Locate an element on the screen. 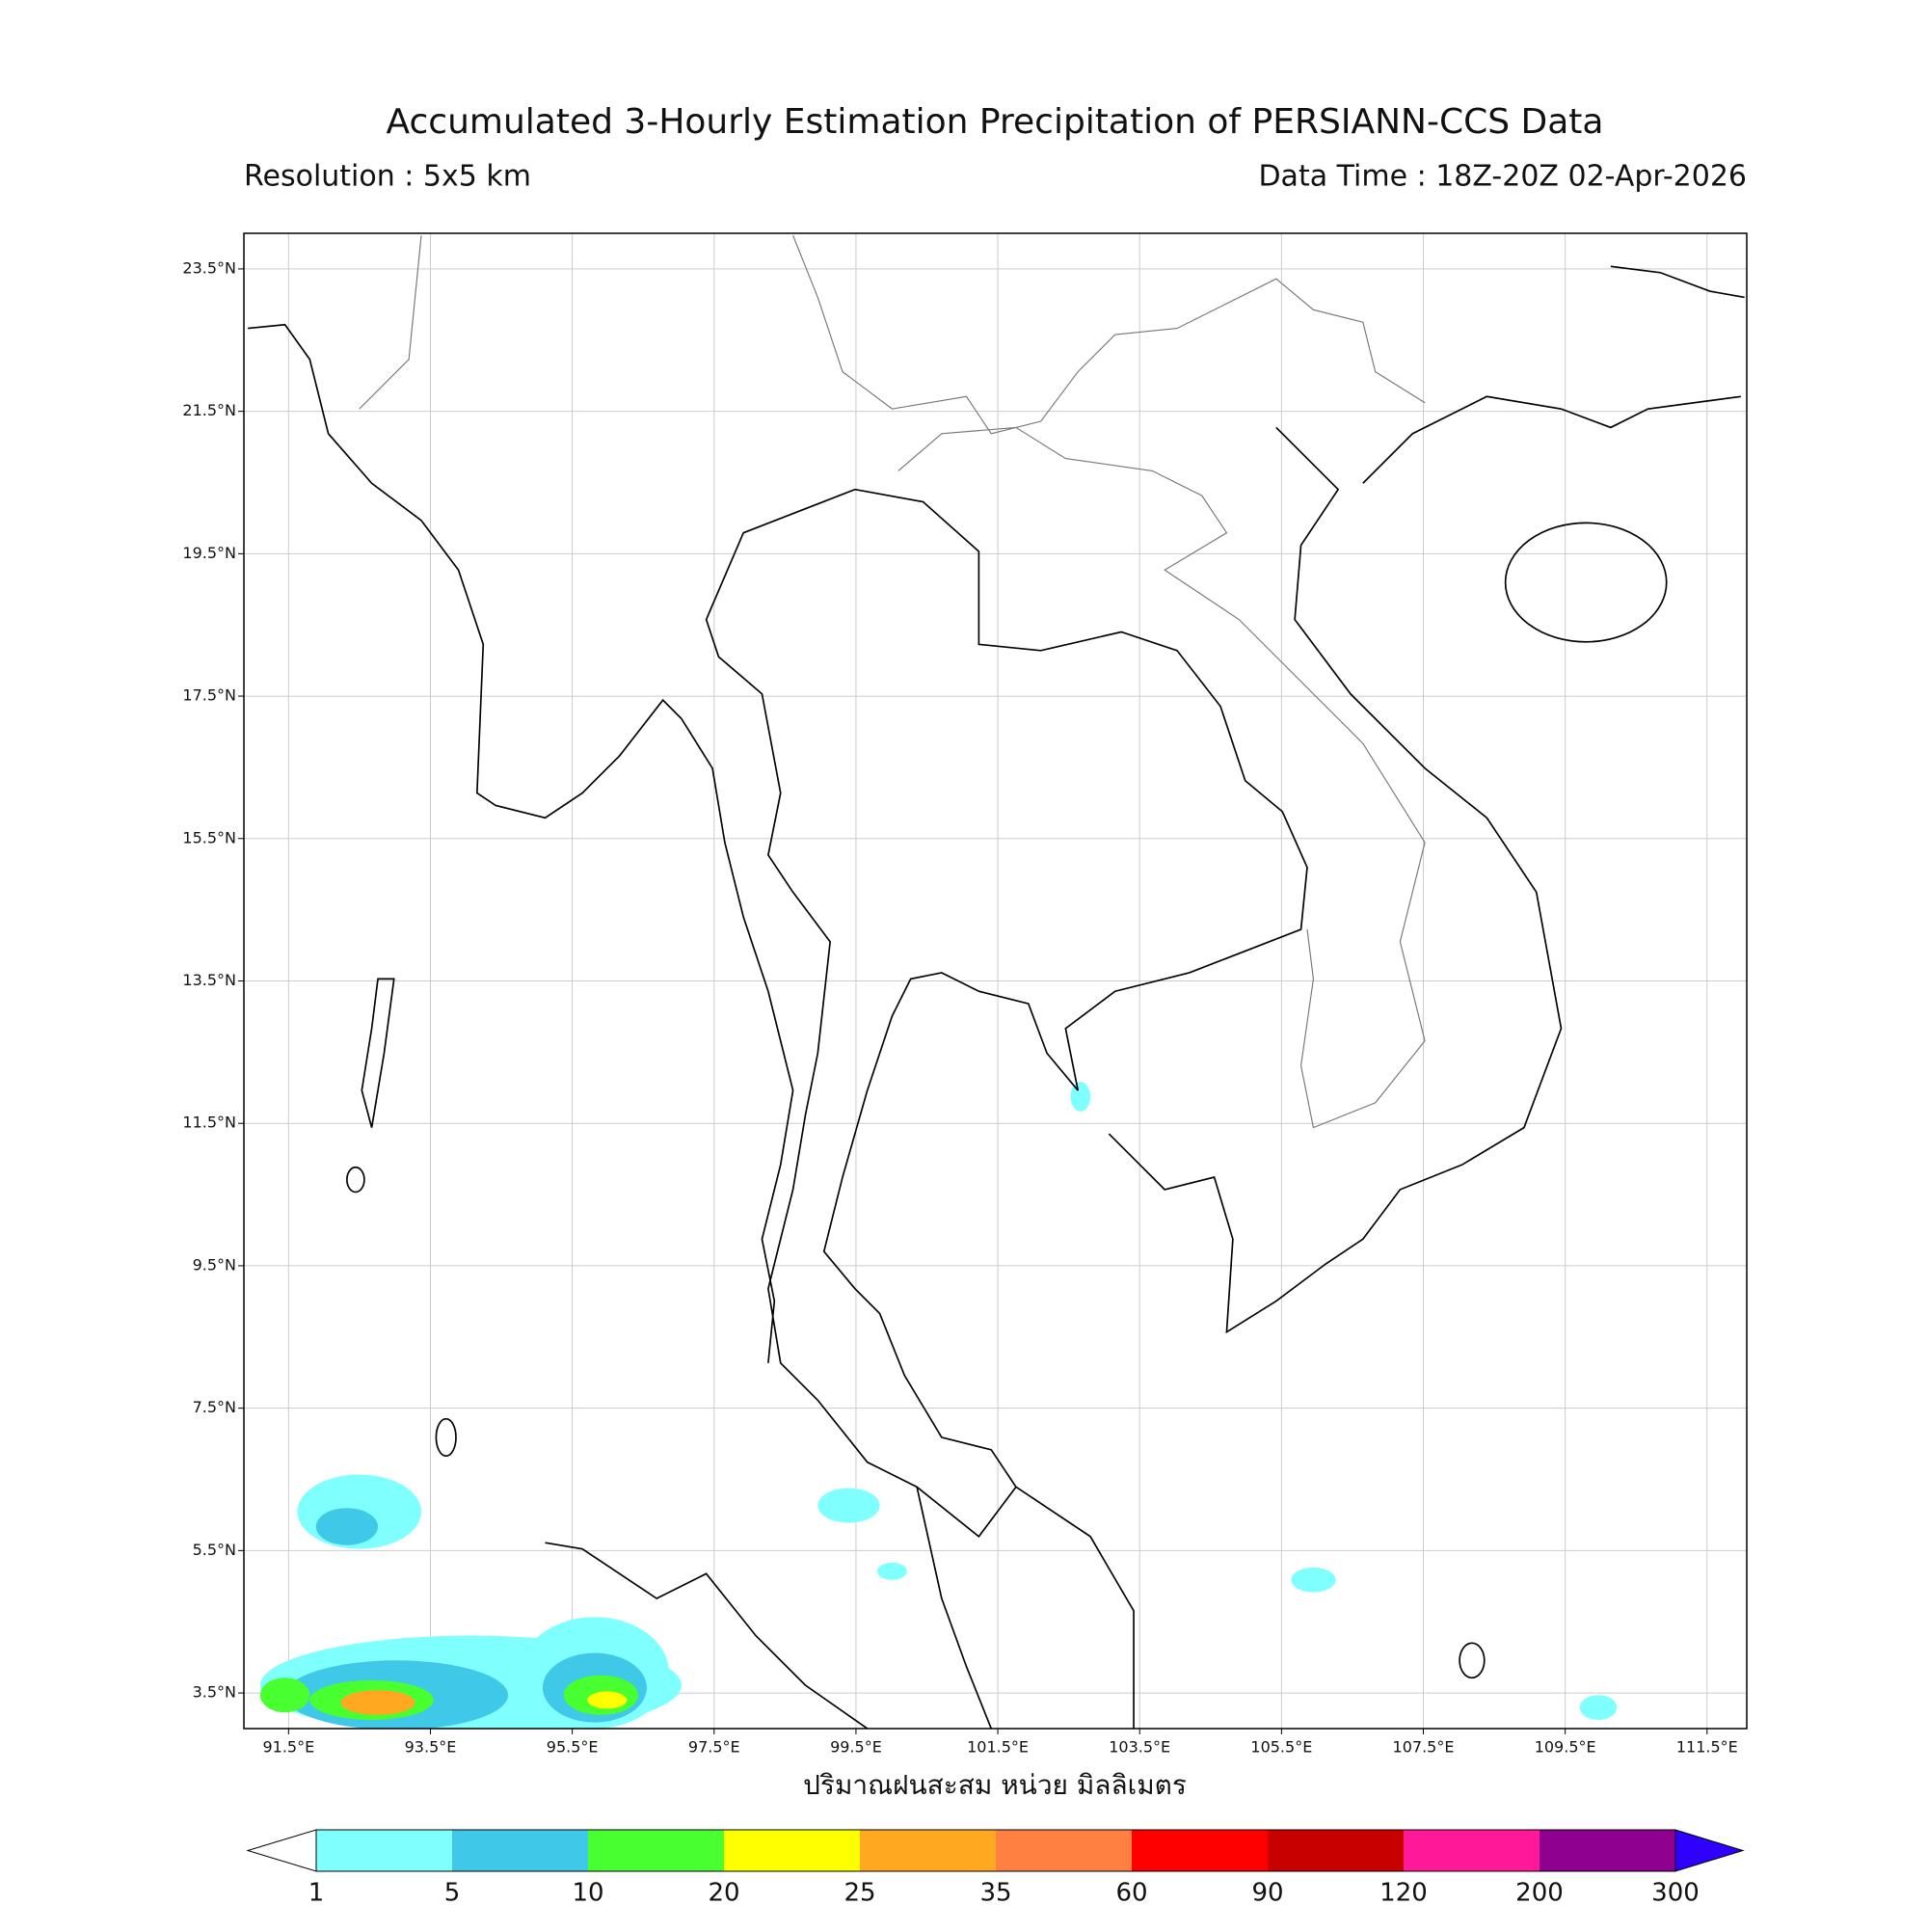  colorbar-label: 10 is located at coordinates (587, 1894).